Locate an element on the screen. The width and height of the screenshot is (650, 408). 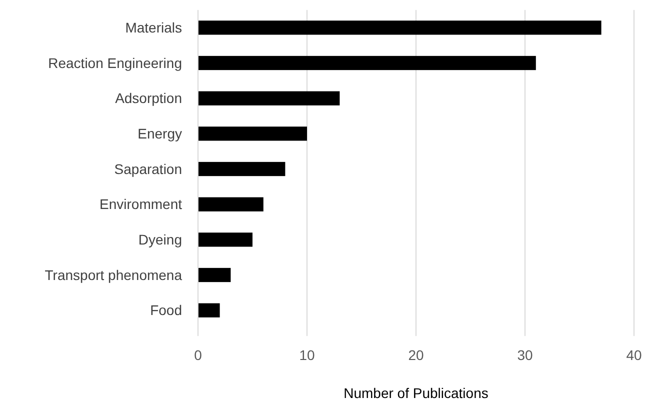
y-tick-label: Reaction Engineering is located at coordinates (115, 62).